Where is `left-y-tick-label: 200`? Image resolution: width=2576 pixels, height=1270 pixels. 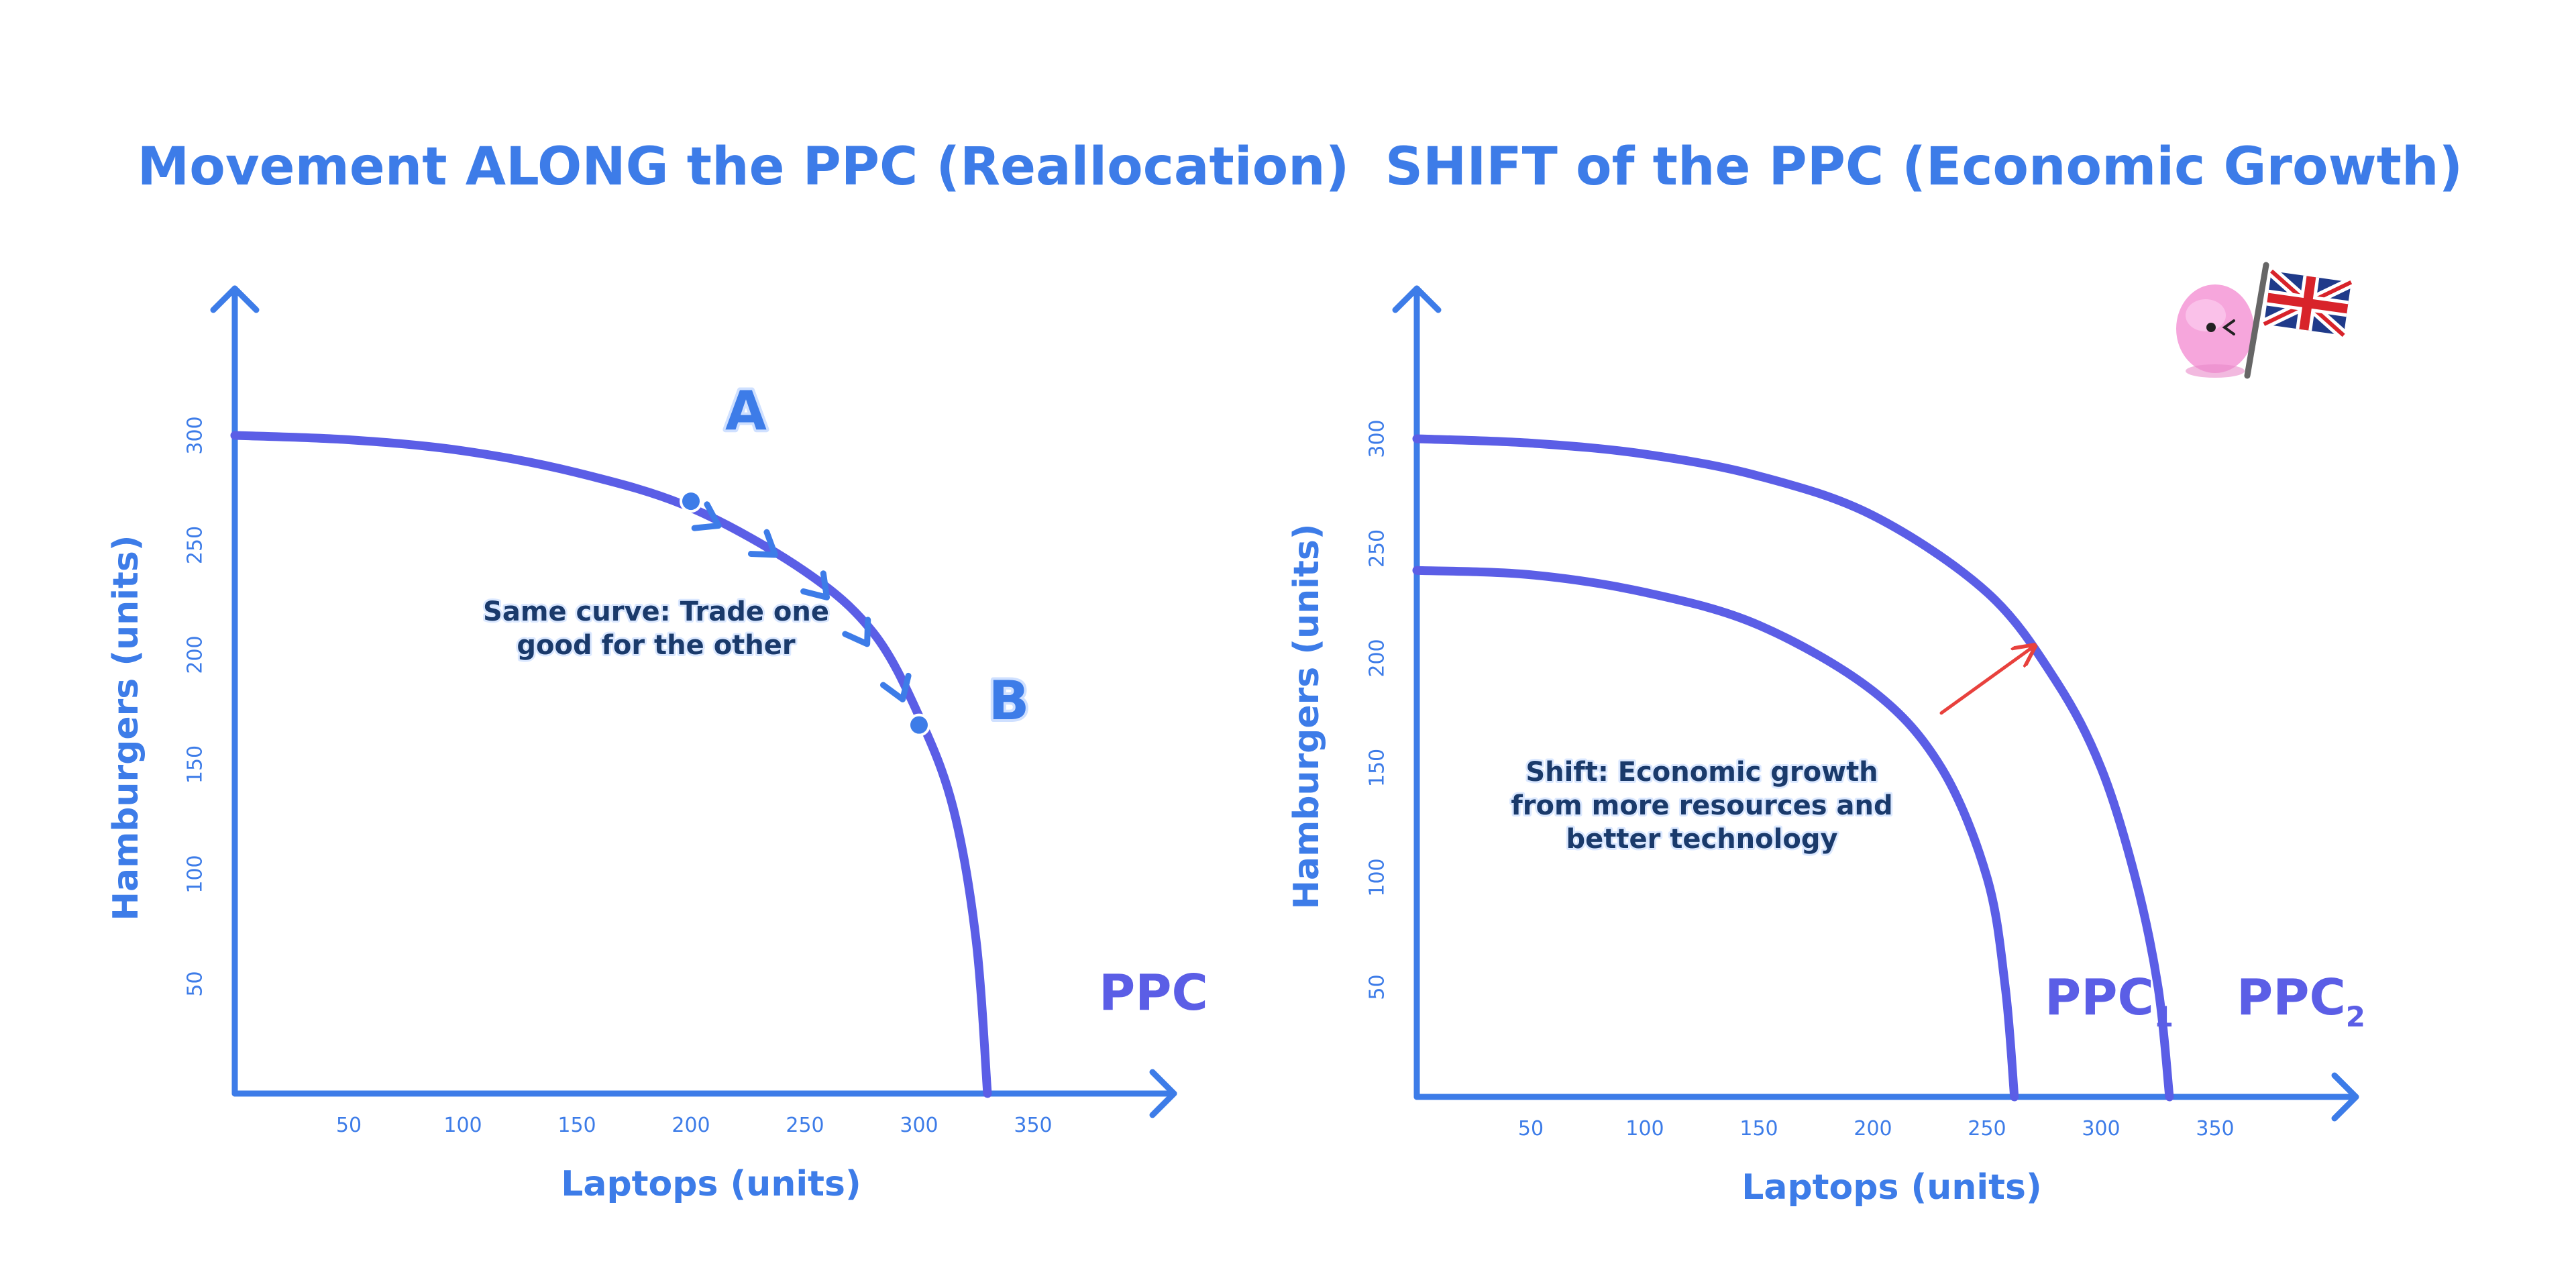 left-y-tick-label: 200 is located at coordinates (195, 654).